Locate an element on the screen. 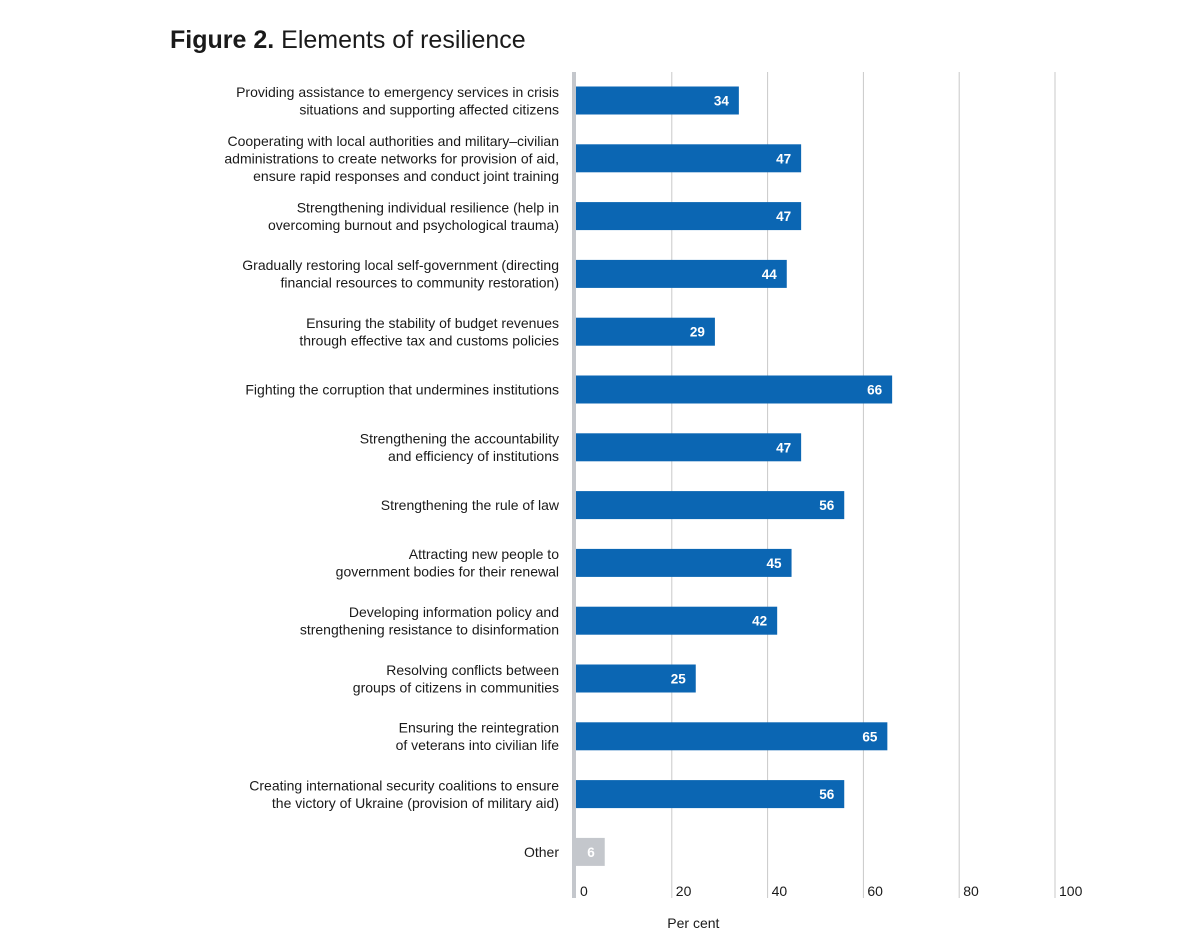  category-label-11-line-1: of veterans into civilian life is located at coordinates (478, 745).